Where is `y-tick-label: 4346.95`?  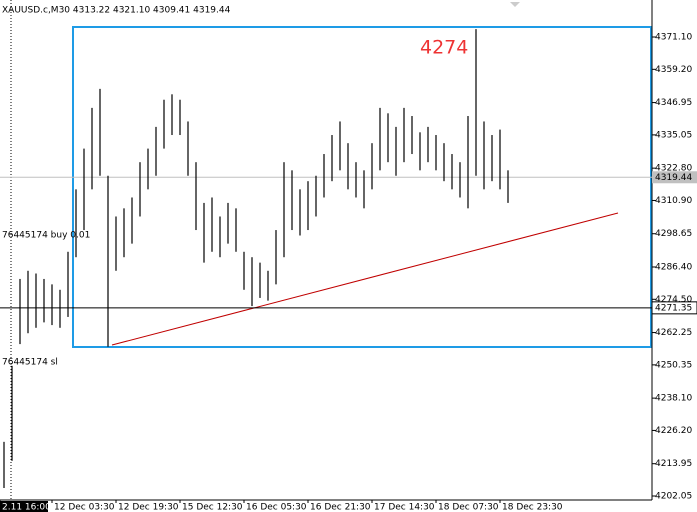 y-tick-label: 4346.95 is located at coordinates (673, 103).